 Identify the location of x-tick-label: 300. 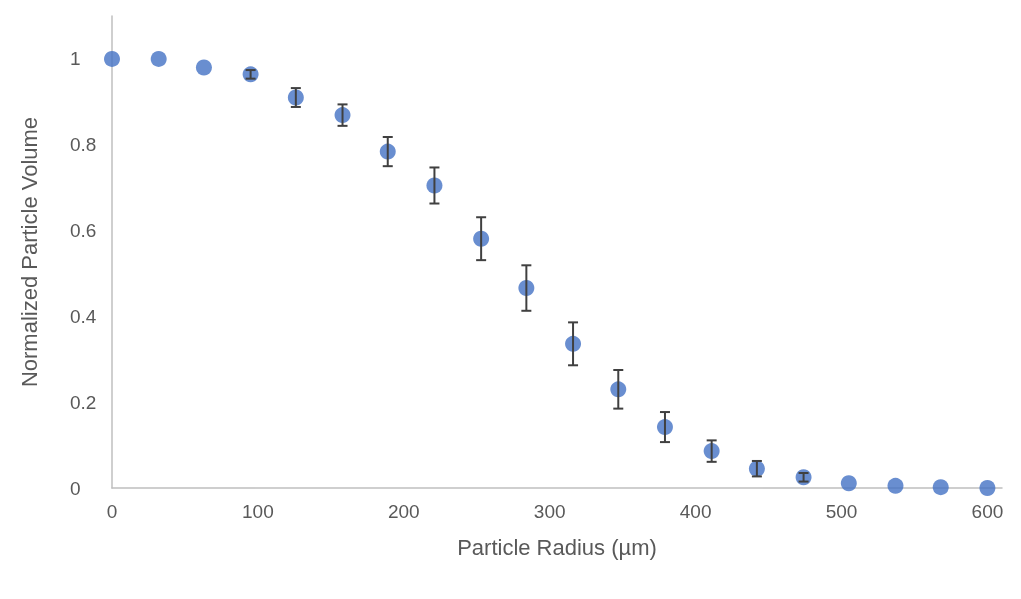
(549, 511).